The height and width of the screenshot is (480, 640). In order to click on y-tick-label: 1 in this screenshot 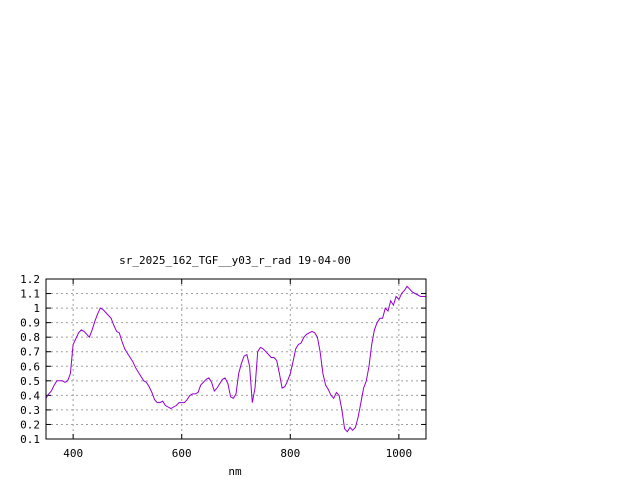, I will do `click(36, 308)`.